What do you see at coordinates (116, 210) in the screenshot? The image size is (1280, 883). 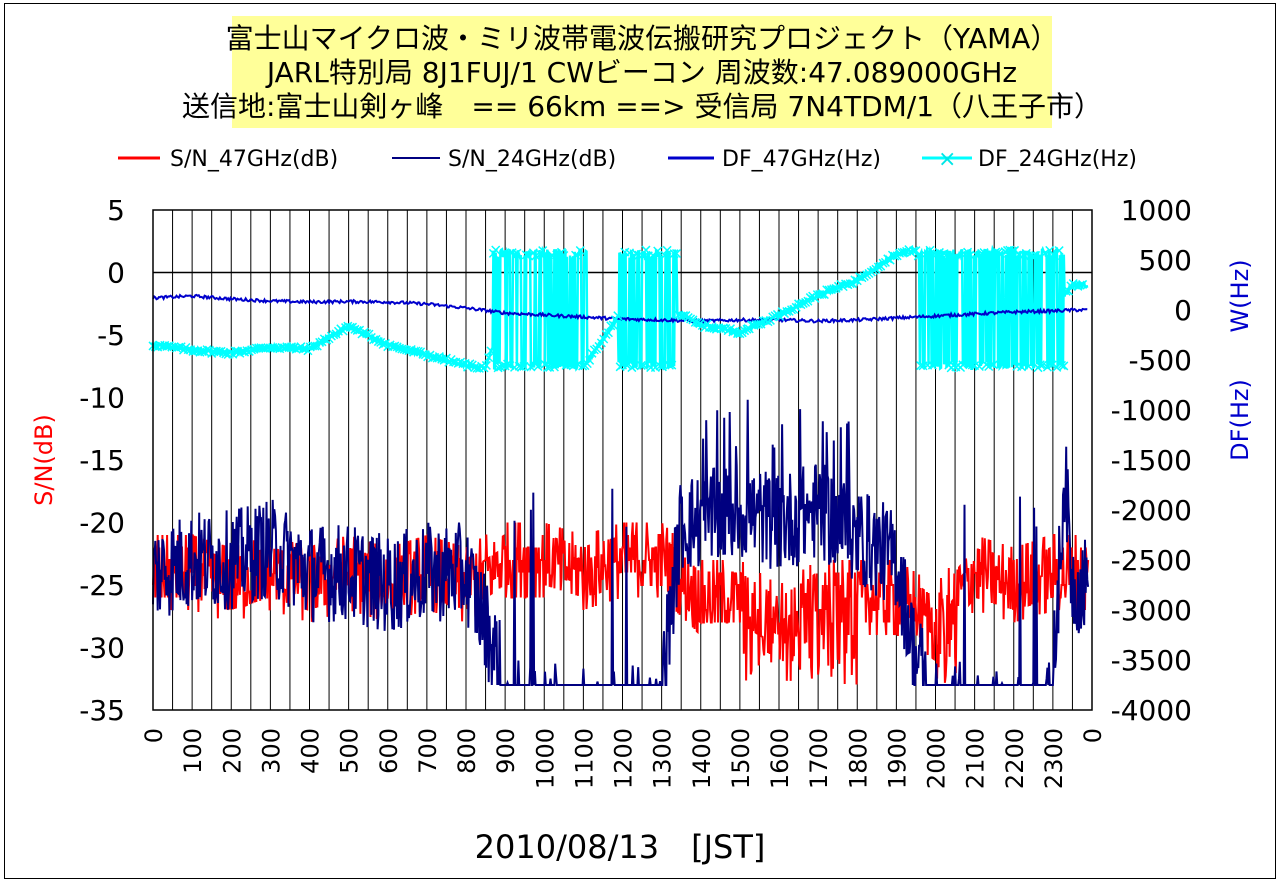 I see `y-left-tick-label: 5` at bounding box center [116, 210].